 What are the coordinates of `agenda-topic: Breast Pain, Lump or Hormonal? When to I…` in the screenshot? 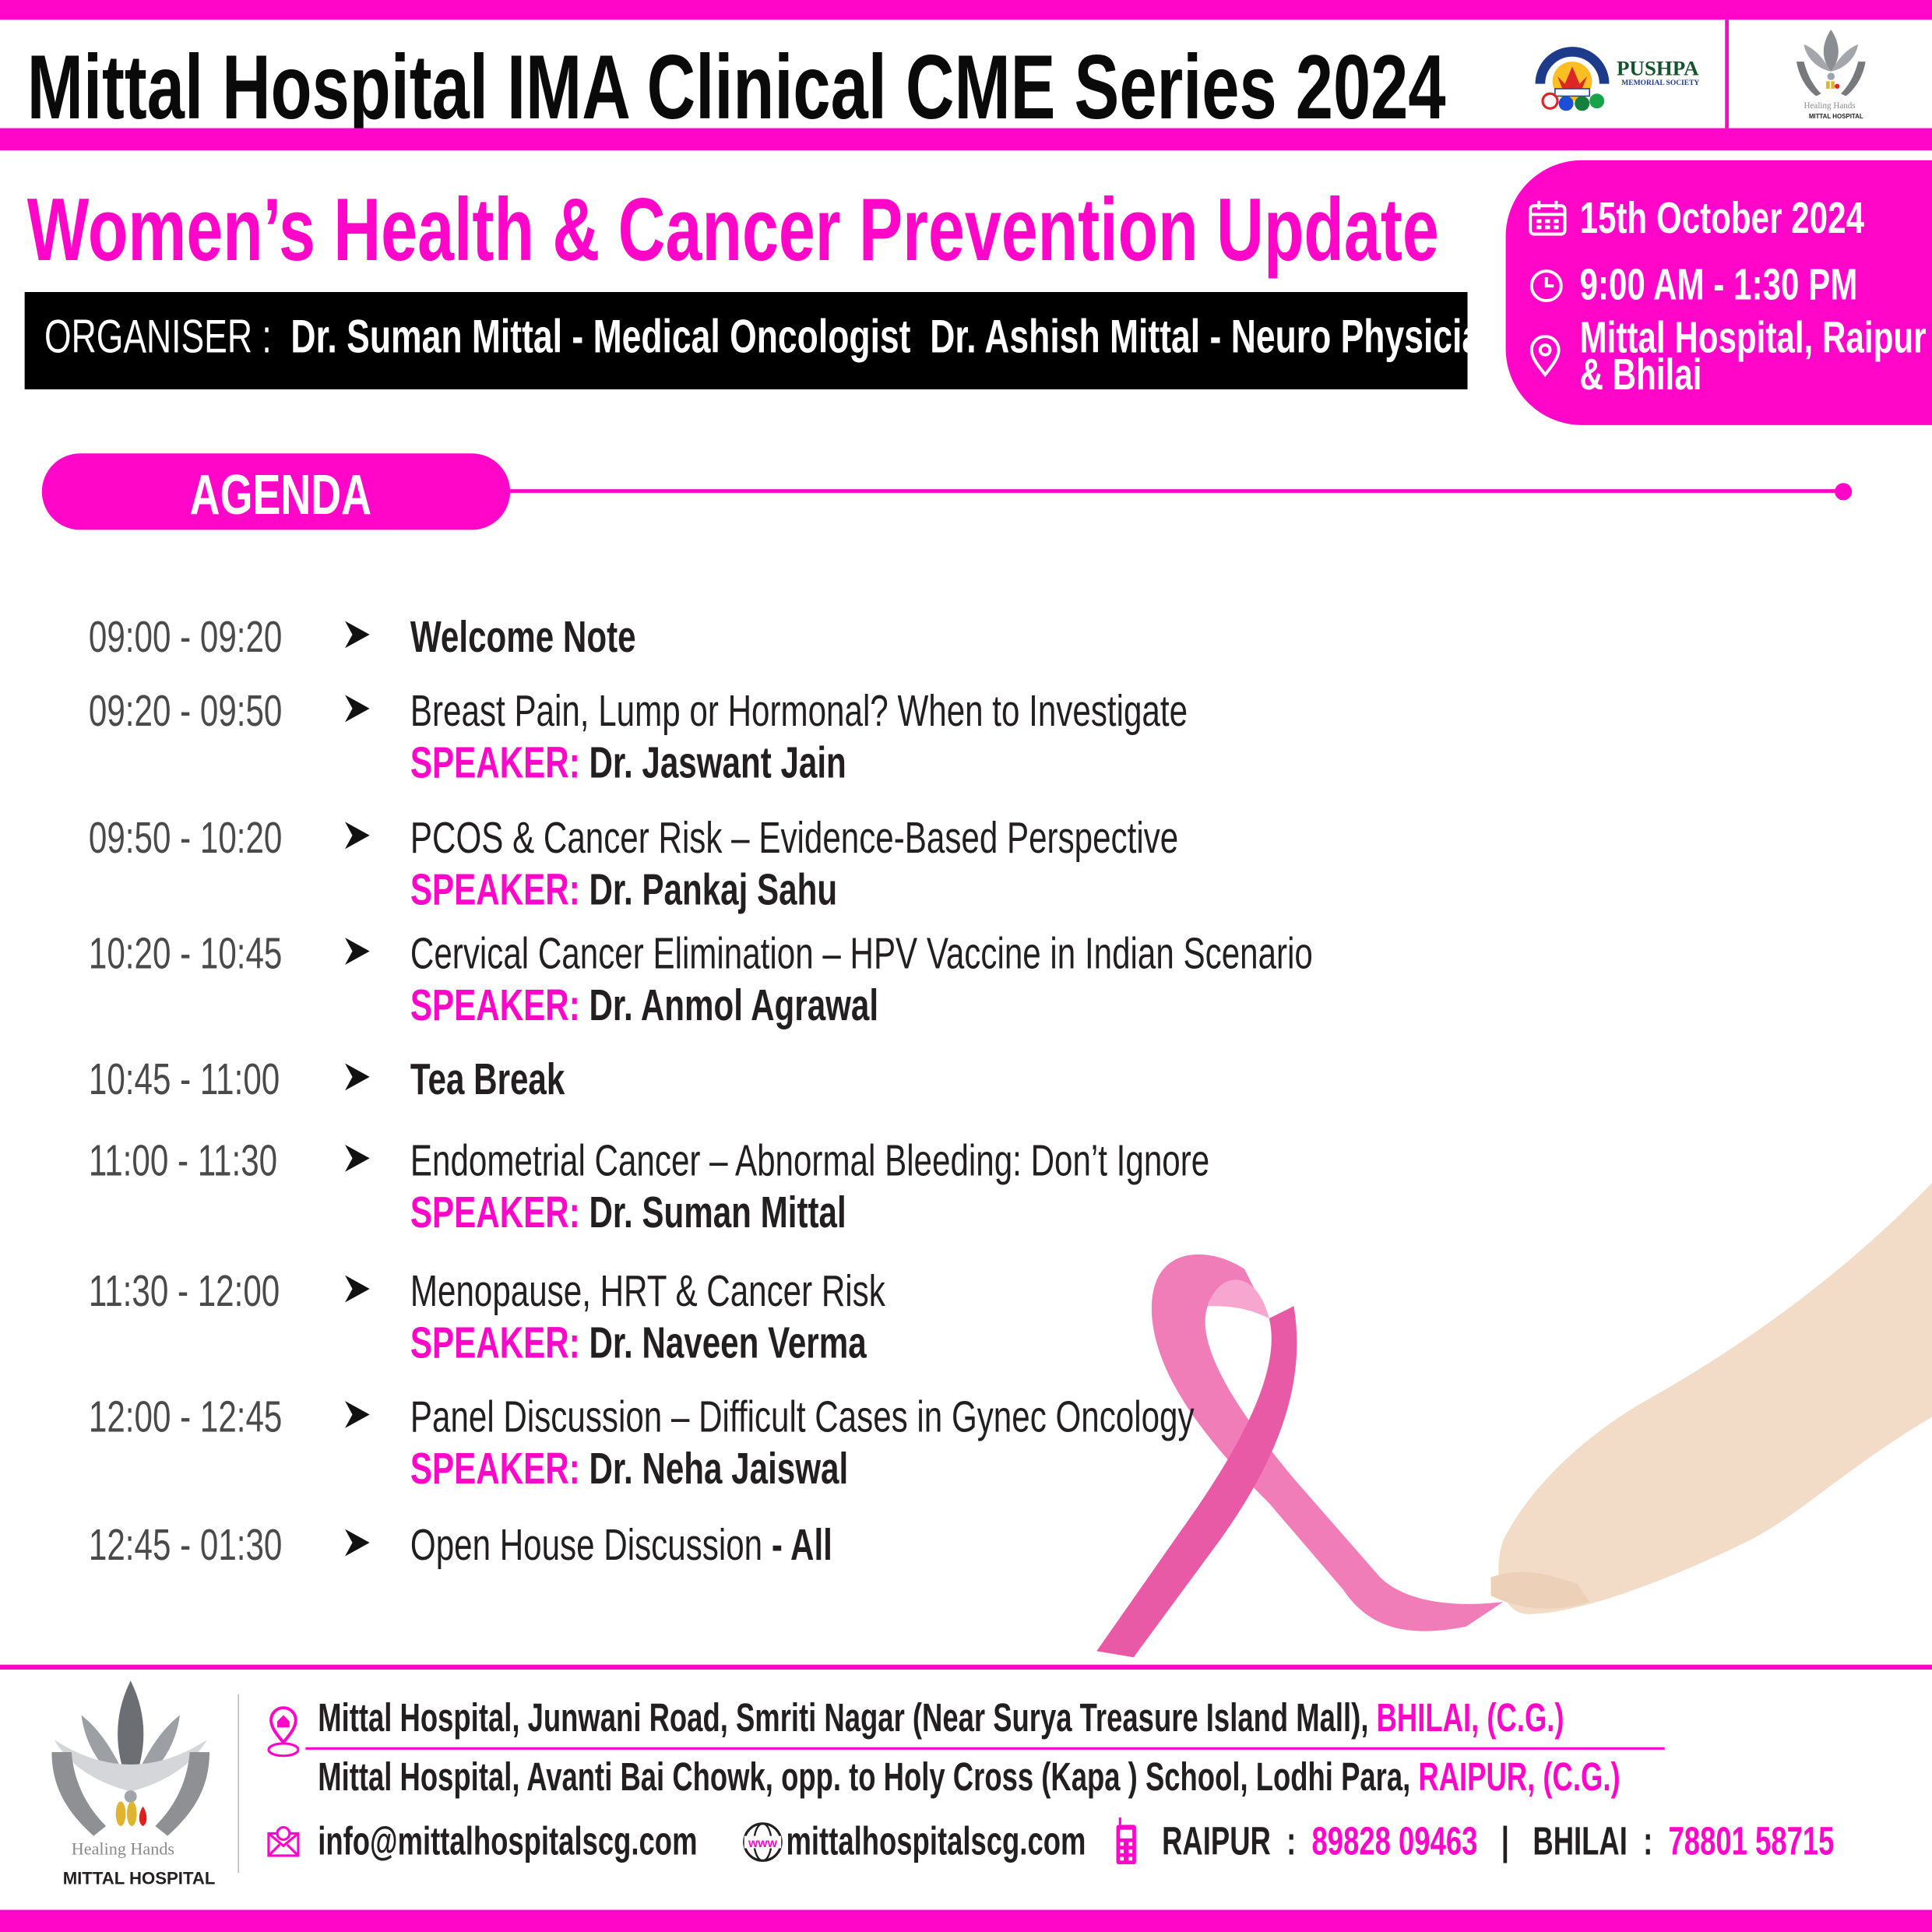 It's located at (799, 710).